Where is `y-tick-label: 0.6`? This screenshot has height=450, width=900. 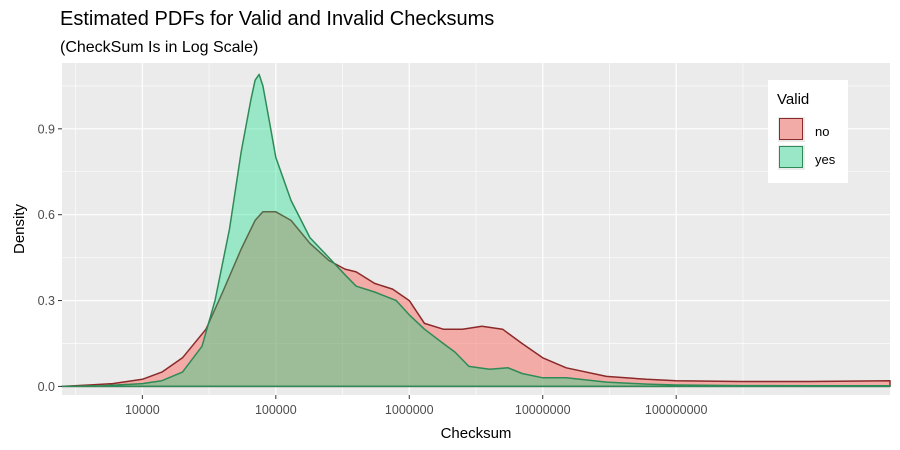 y-tick-label: 0.6 is located at coordinates (46, 215).